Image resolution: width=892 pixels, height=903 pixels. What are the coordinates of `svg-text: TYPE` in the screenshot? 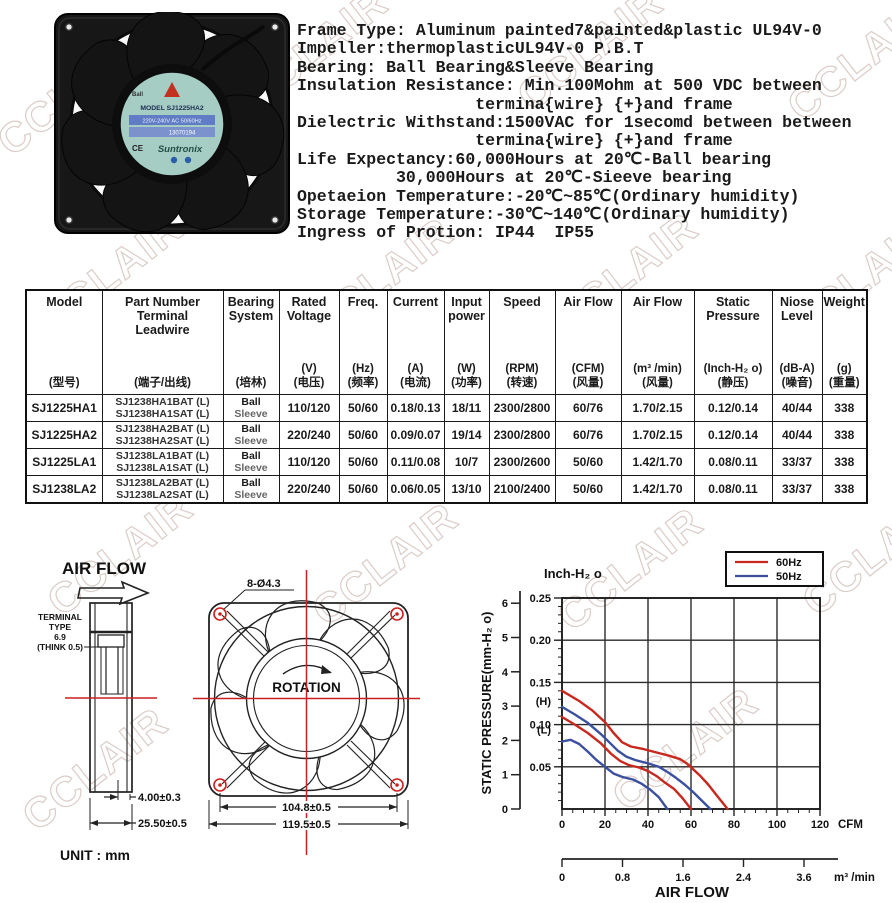 It's located at (60, 627).